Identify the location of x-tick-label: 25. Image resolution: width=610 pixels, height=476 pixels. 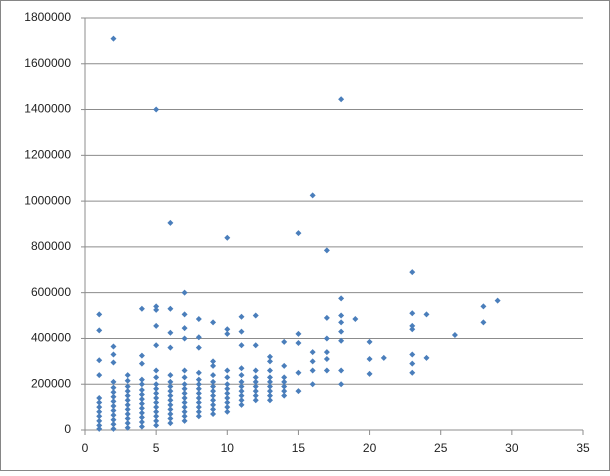
(441, 448).